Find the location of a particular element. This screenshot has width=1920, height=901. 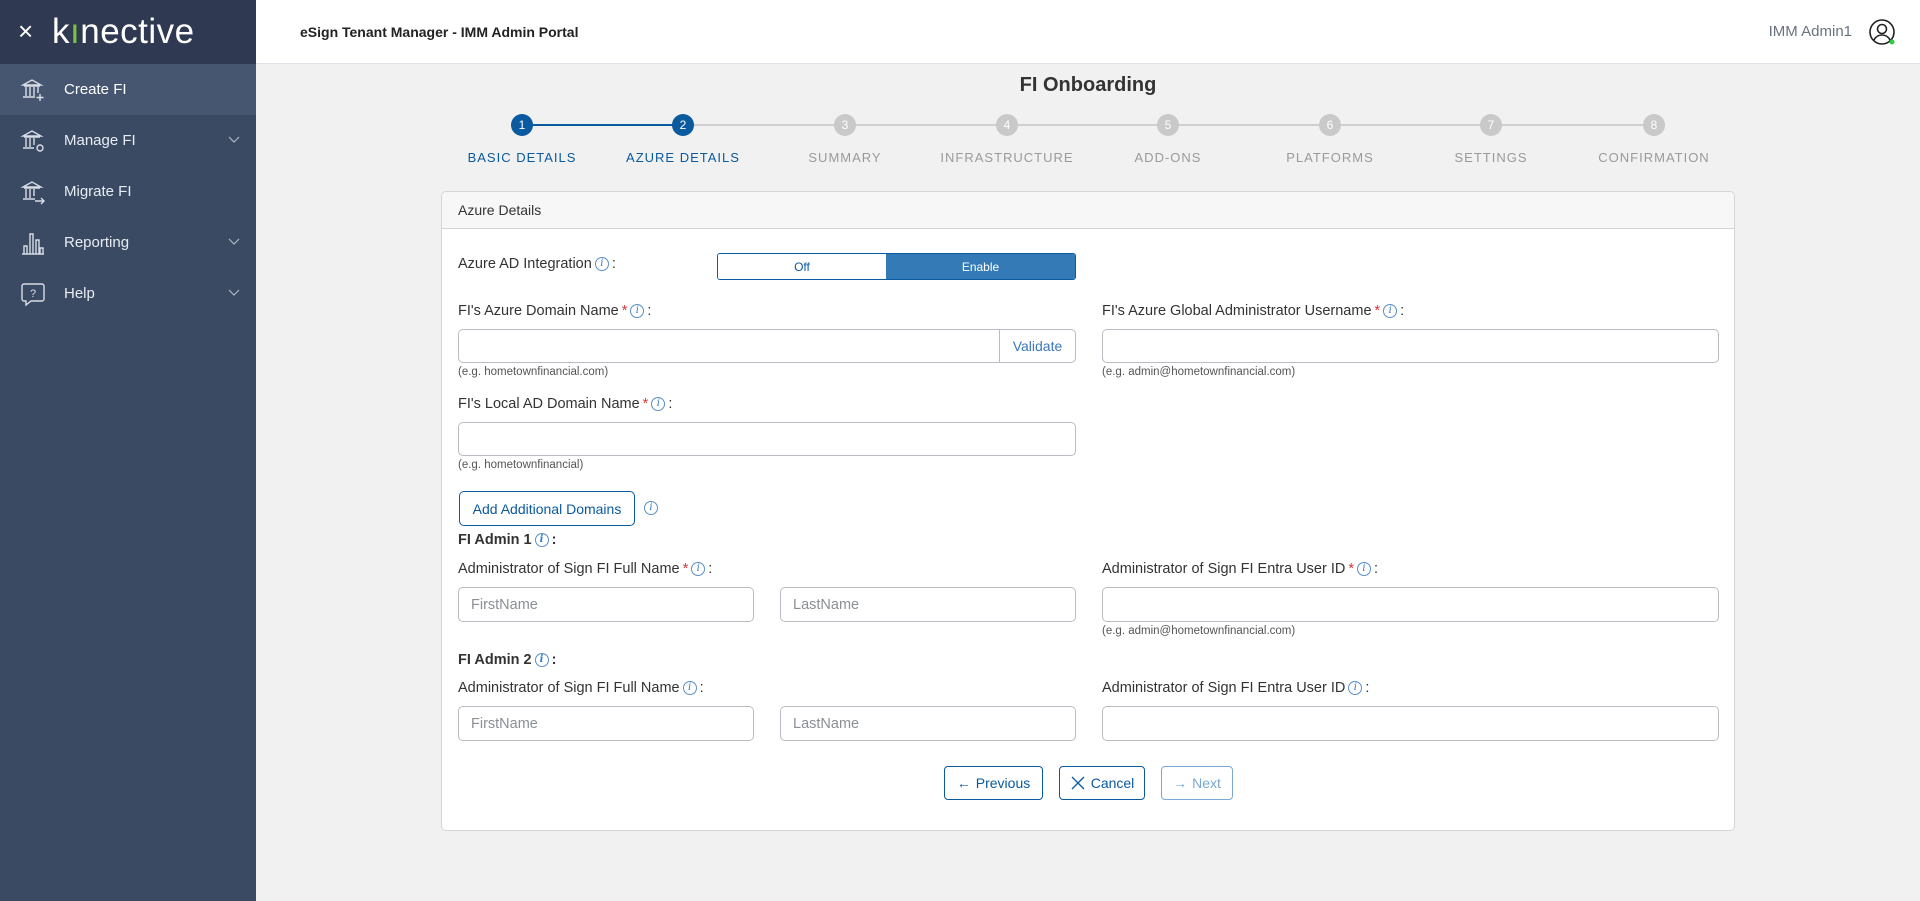

step-circle: 1 is located at coordinates (522, 125).